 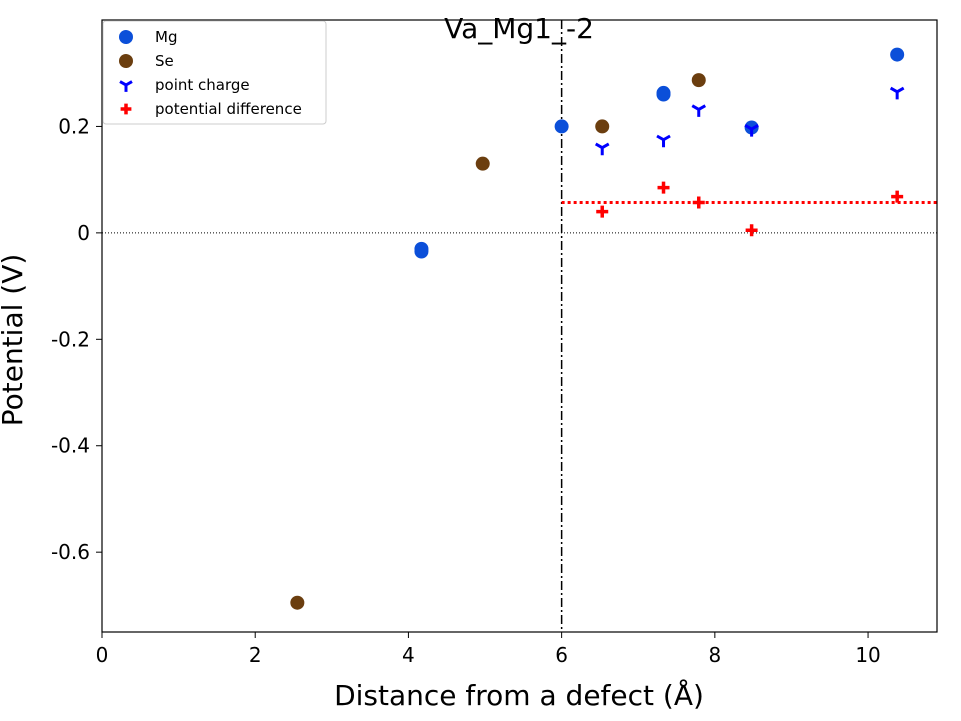 What do you see at coordinates (561, 655) in the screenshot?
I see `x-tick-label: 6` at bounding box center [561, 655].